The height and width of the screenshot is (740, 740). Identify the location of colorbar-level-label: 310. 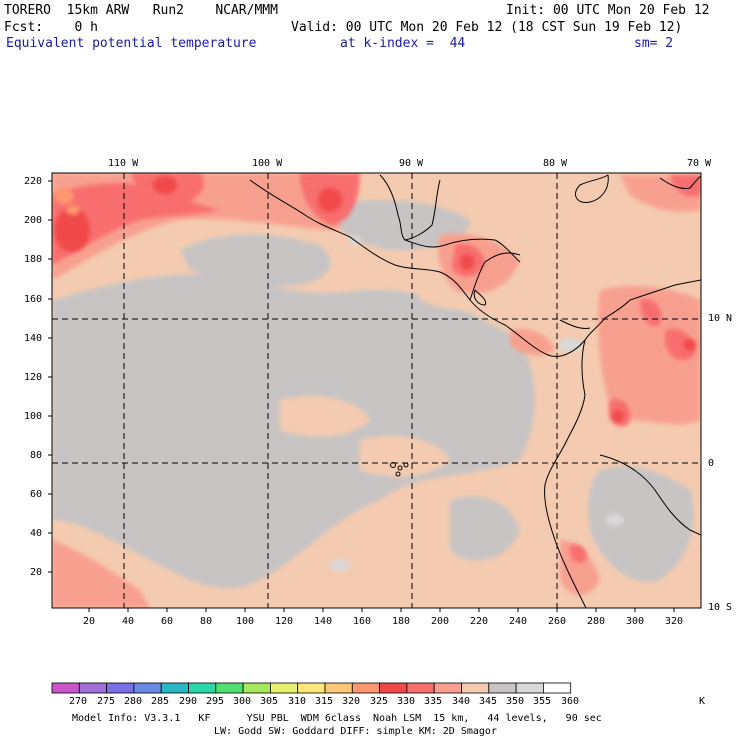
(297, 701).